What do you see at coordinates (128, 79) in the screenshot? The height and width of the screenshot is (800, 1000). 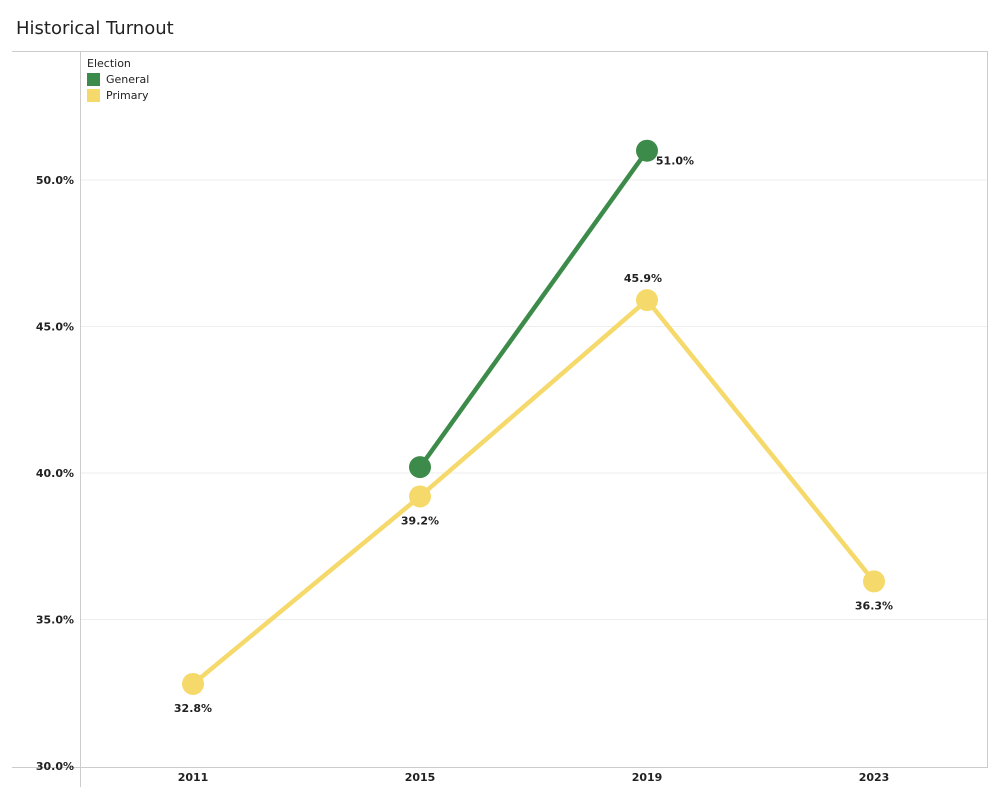 I see `legend-label: General` at bounding box center [128, 79].